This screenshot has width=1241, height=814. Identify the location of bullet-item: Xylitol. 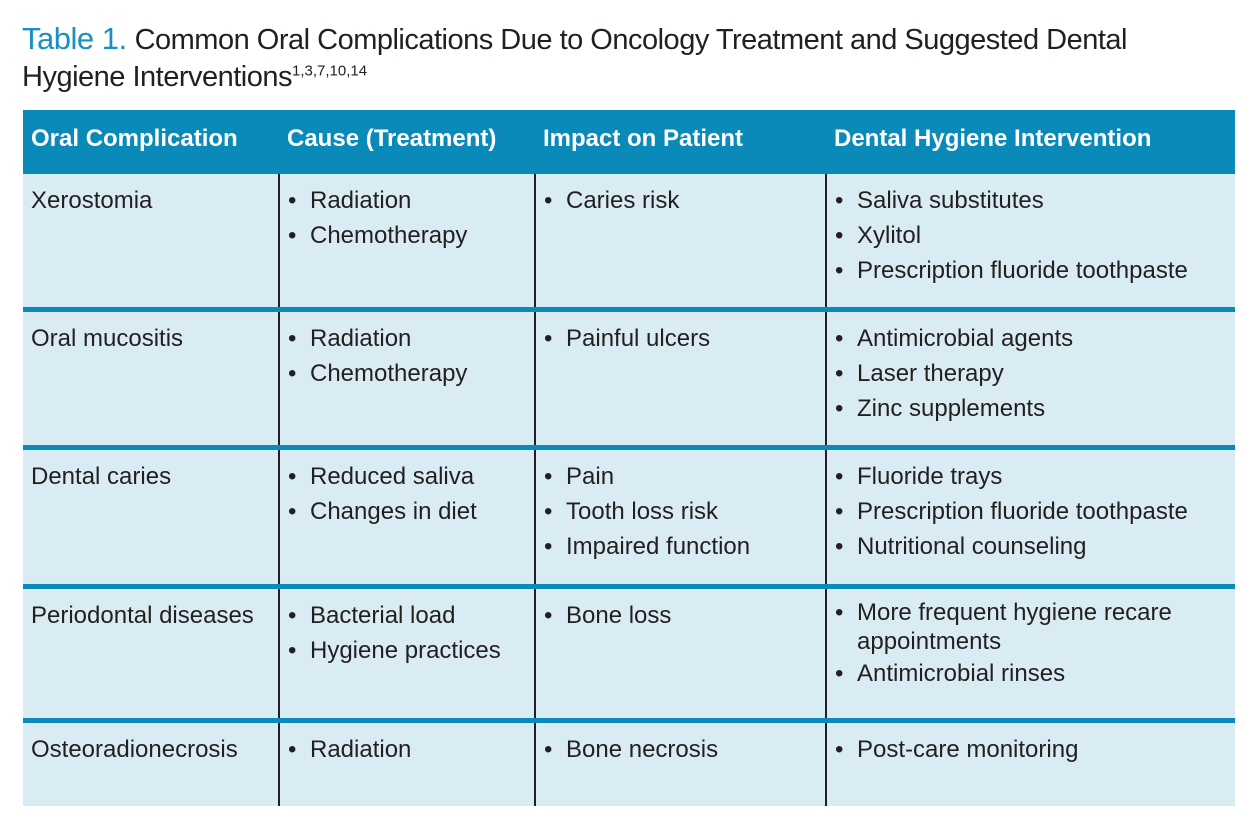
(1031, 235).